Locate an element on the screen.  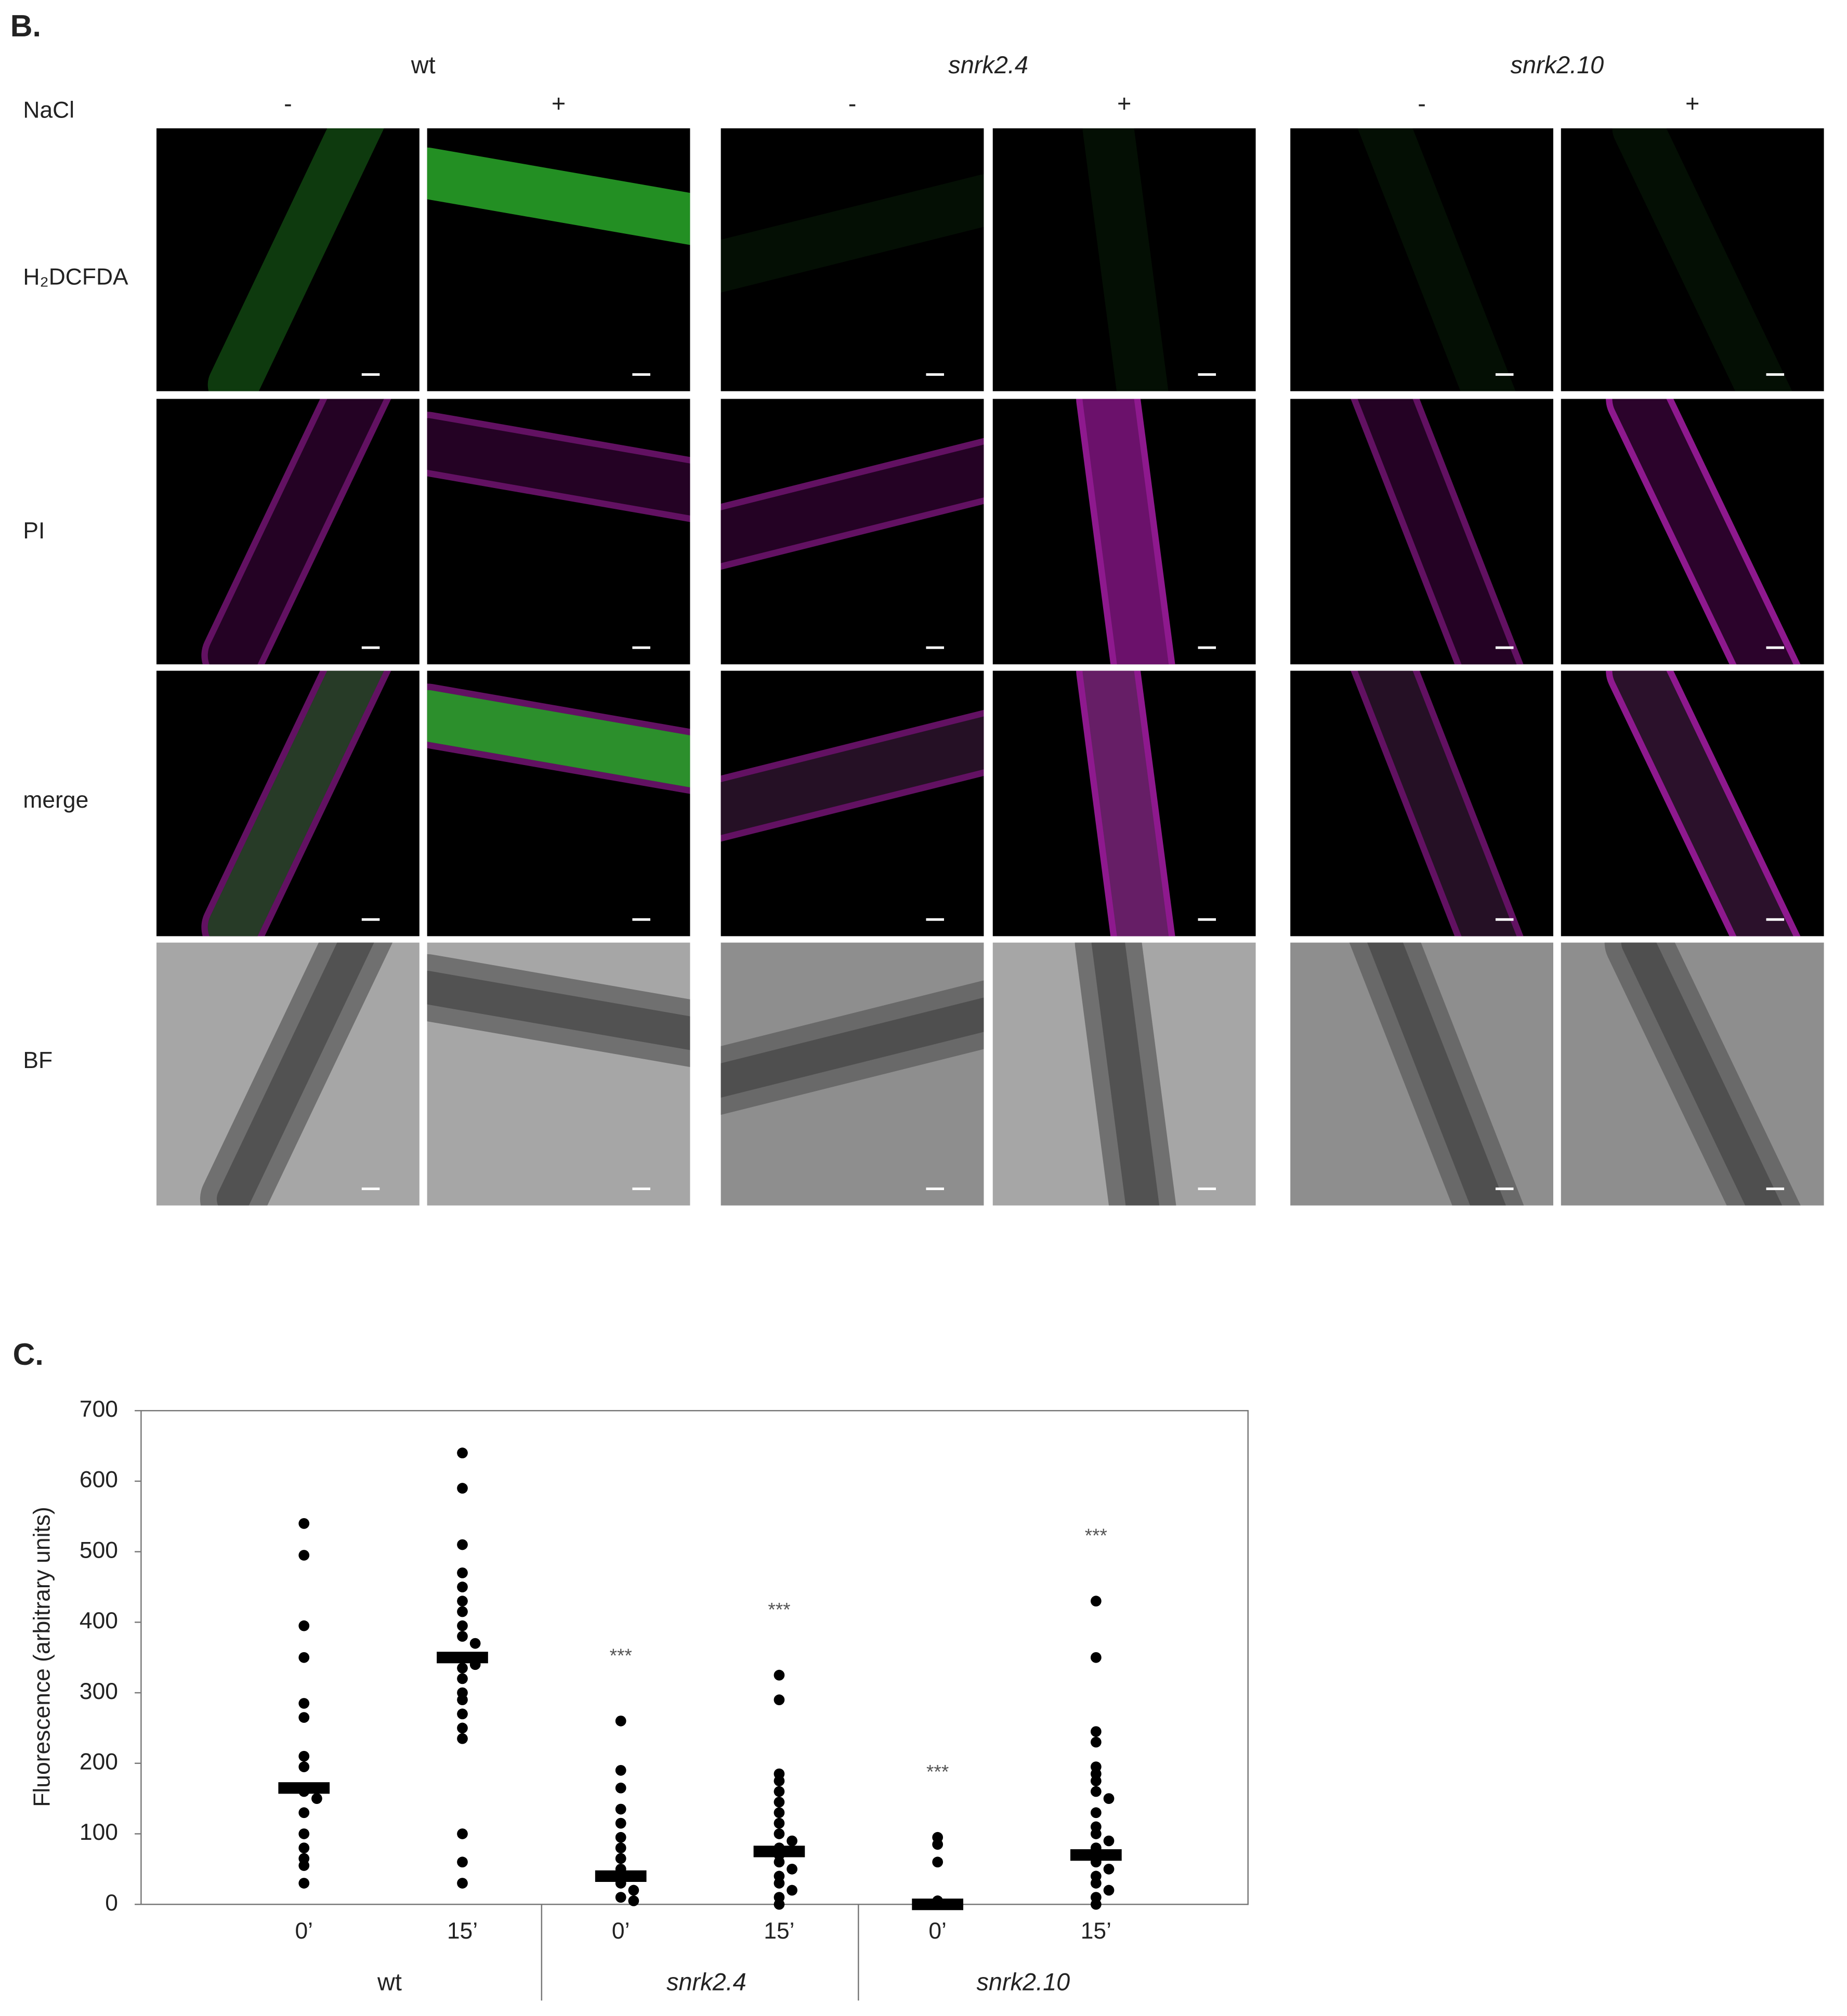
y-tick-label: 600 is located at coordinates (99, 1480).